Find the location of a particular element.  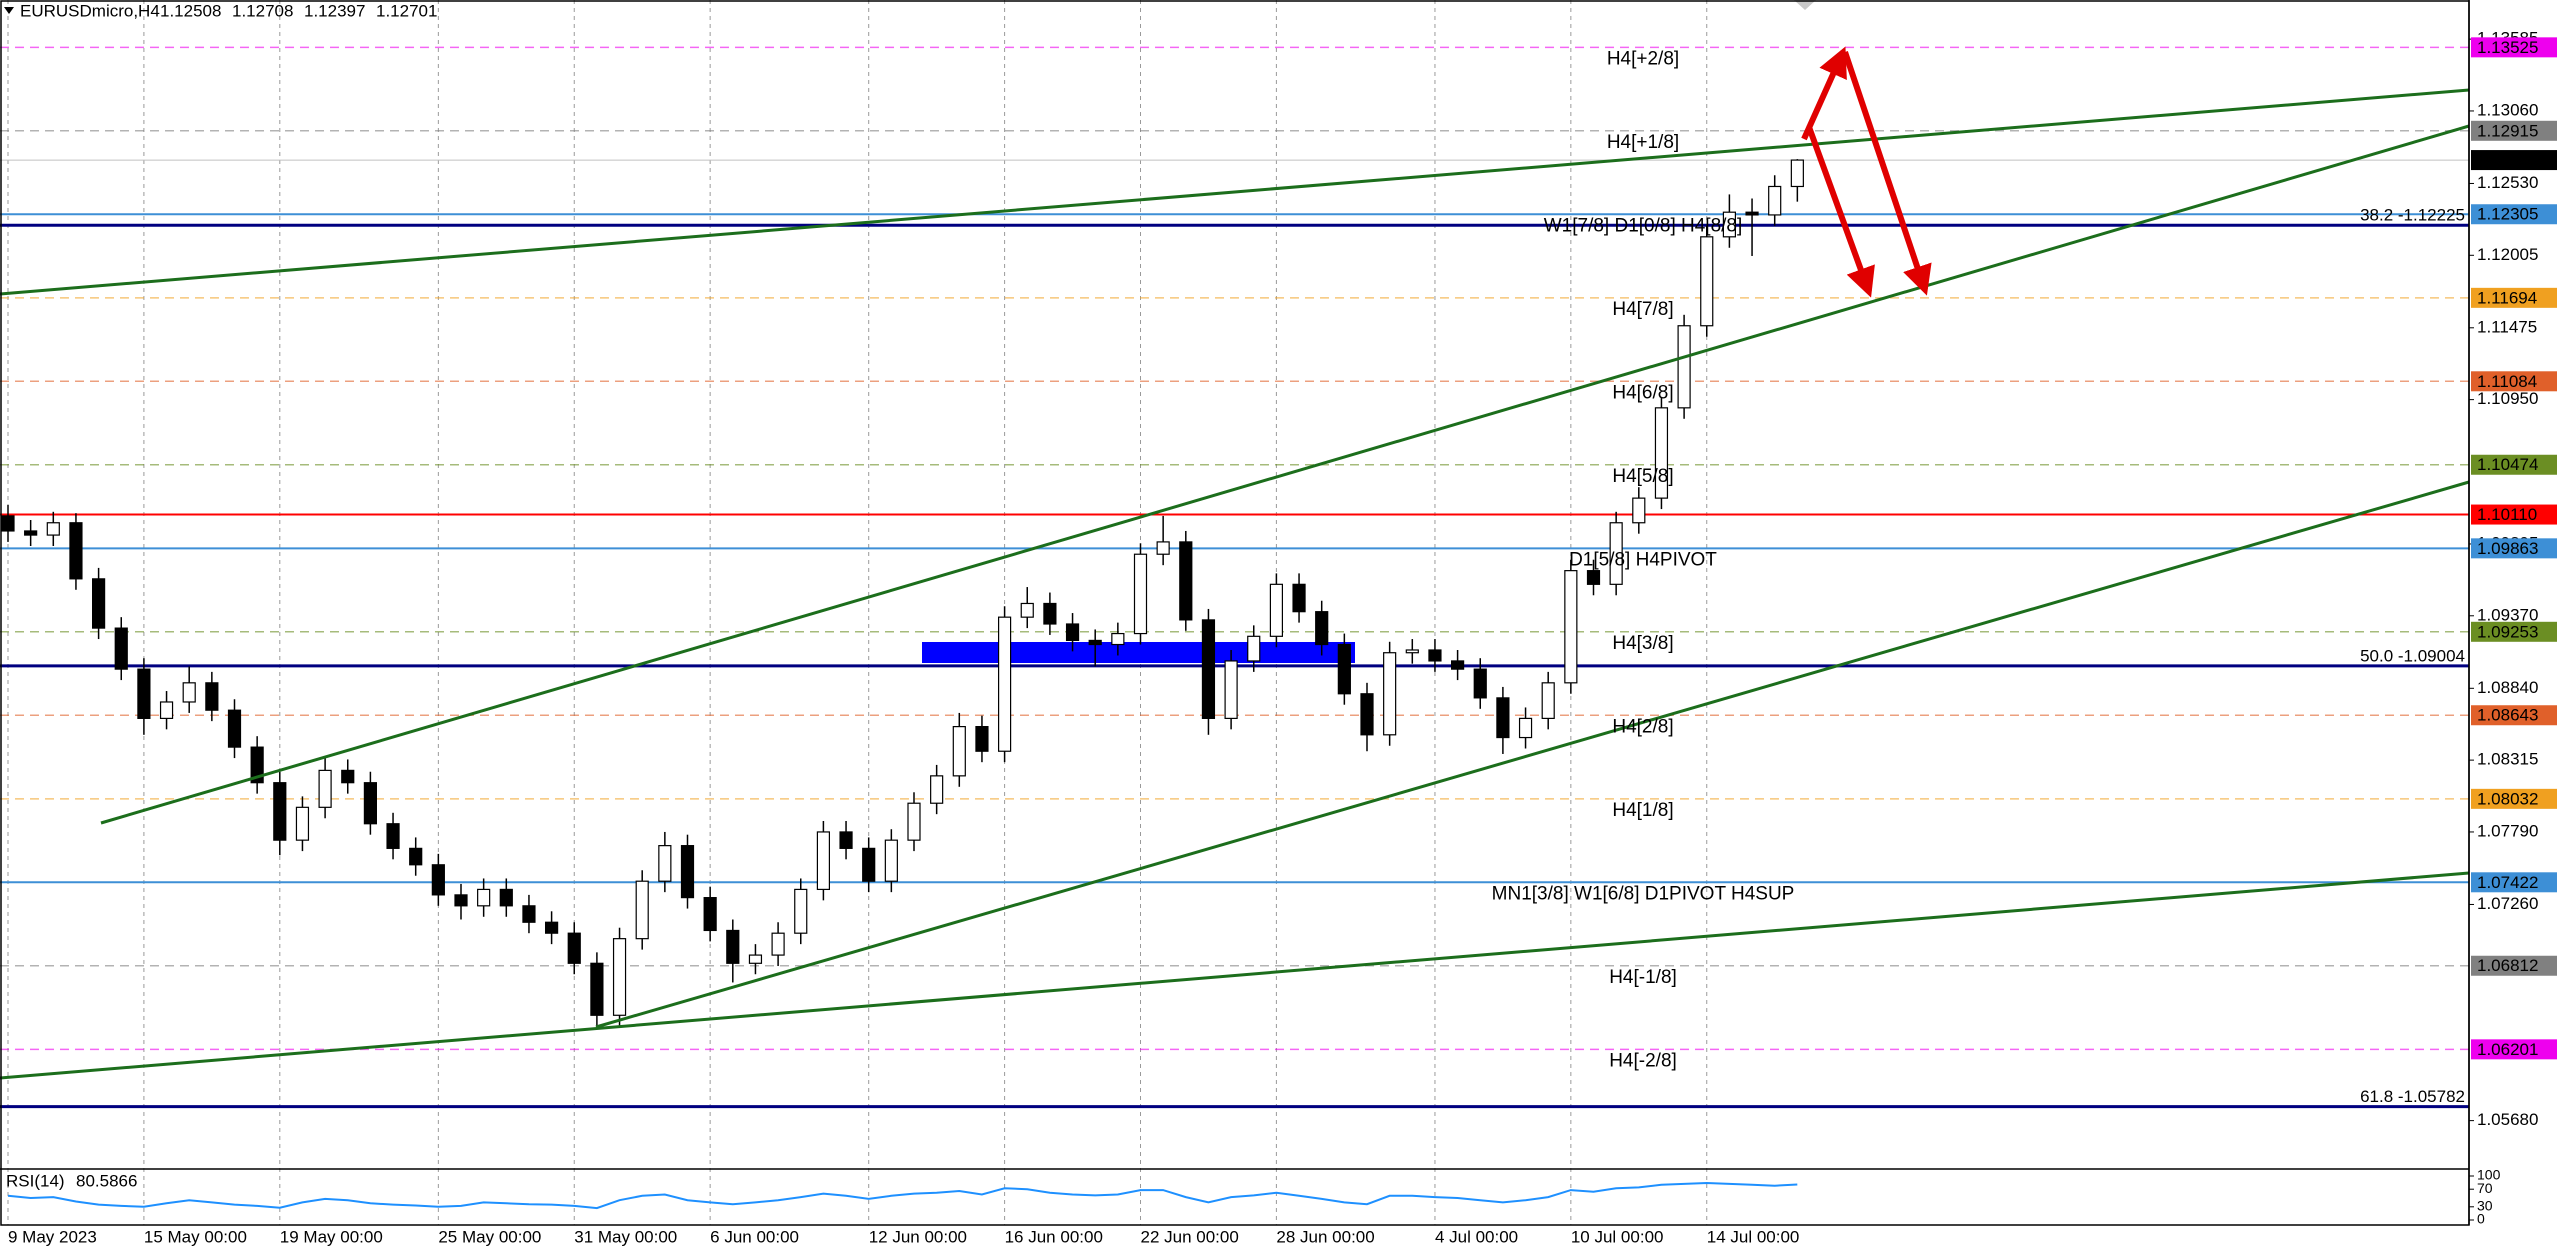

level-price: 1.07422 is located at coordinates (2507, 882).